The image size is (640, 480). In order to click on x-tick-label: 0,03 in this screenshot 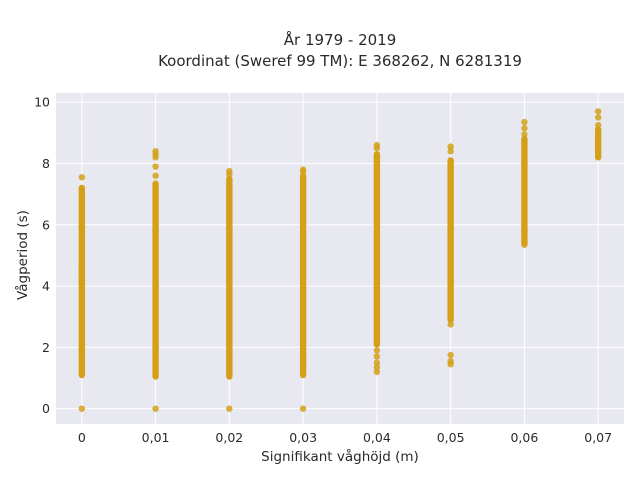, I will do `click(303, 437)`.